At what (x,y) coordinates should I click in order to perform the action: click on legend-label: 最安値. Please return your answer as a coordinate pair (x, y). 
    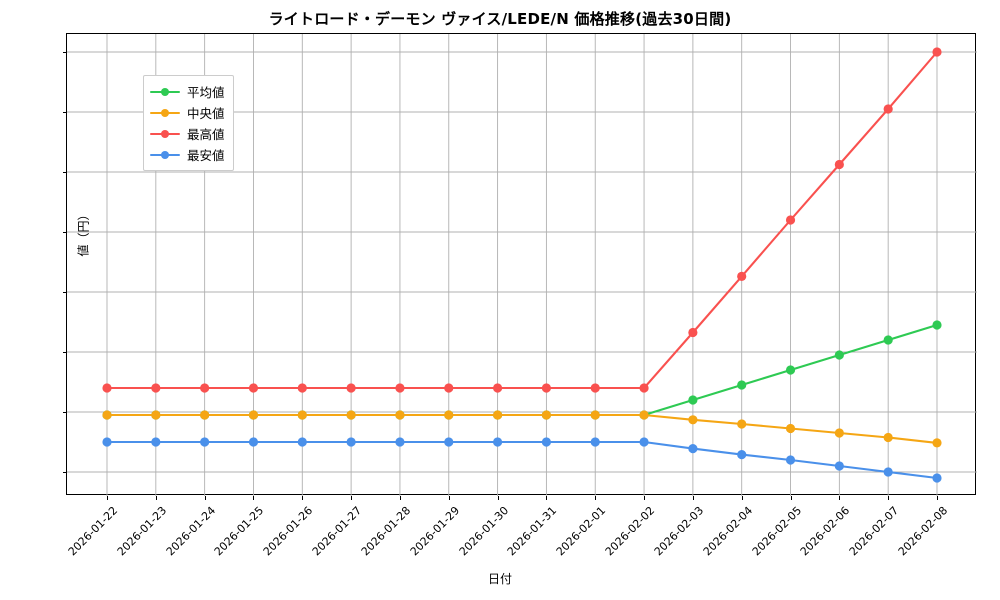
    Looking at the image, I should click on (206, 155).